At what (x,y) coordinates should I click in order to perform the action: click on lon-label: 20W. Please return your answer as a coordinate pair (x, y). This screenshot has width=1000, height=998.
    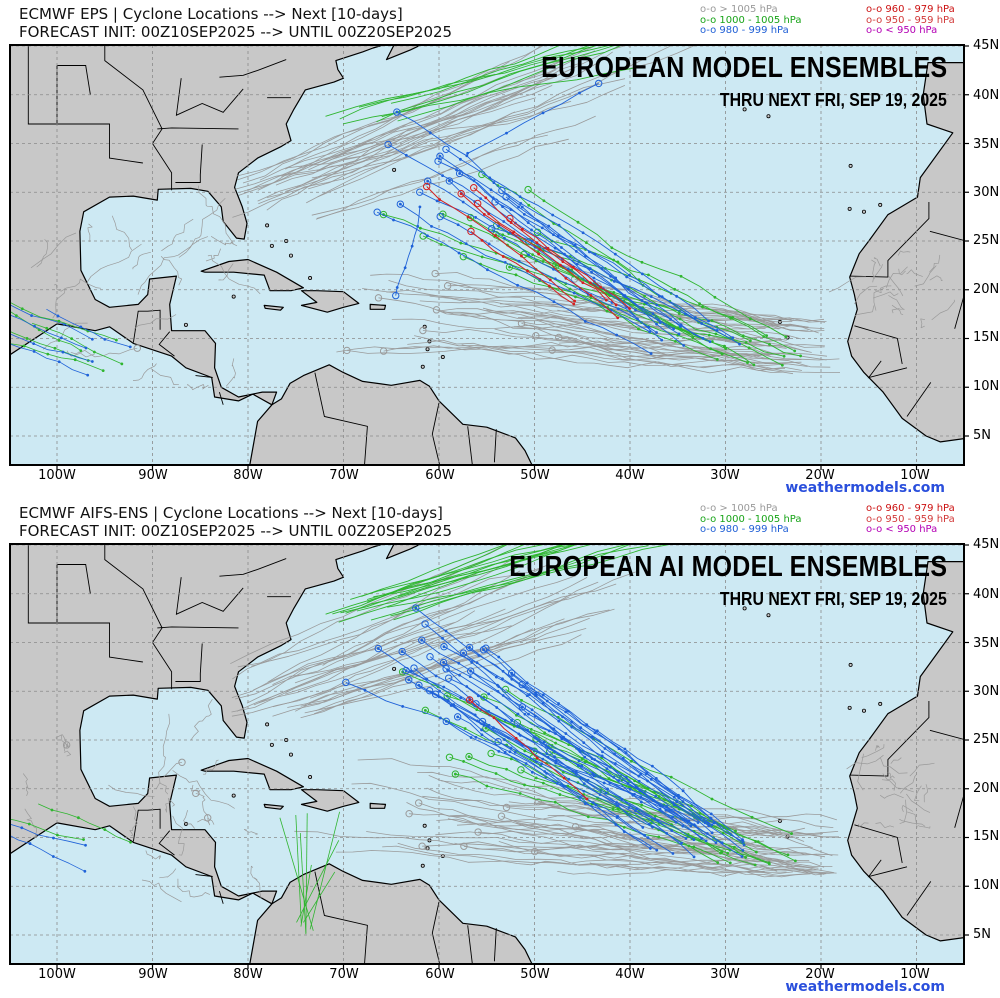
    Looking at the image, I should click on (820, 475).